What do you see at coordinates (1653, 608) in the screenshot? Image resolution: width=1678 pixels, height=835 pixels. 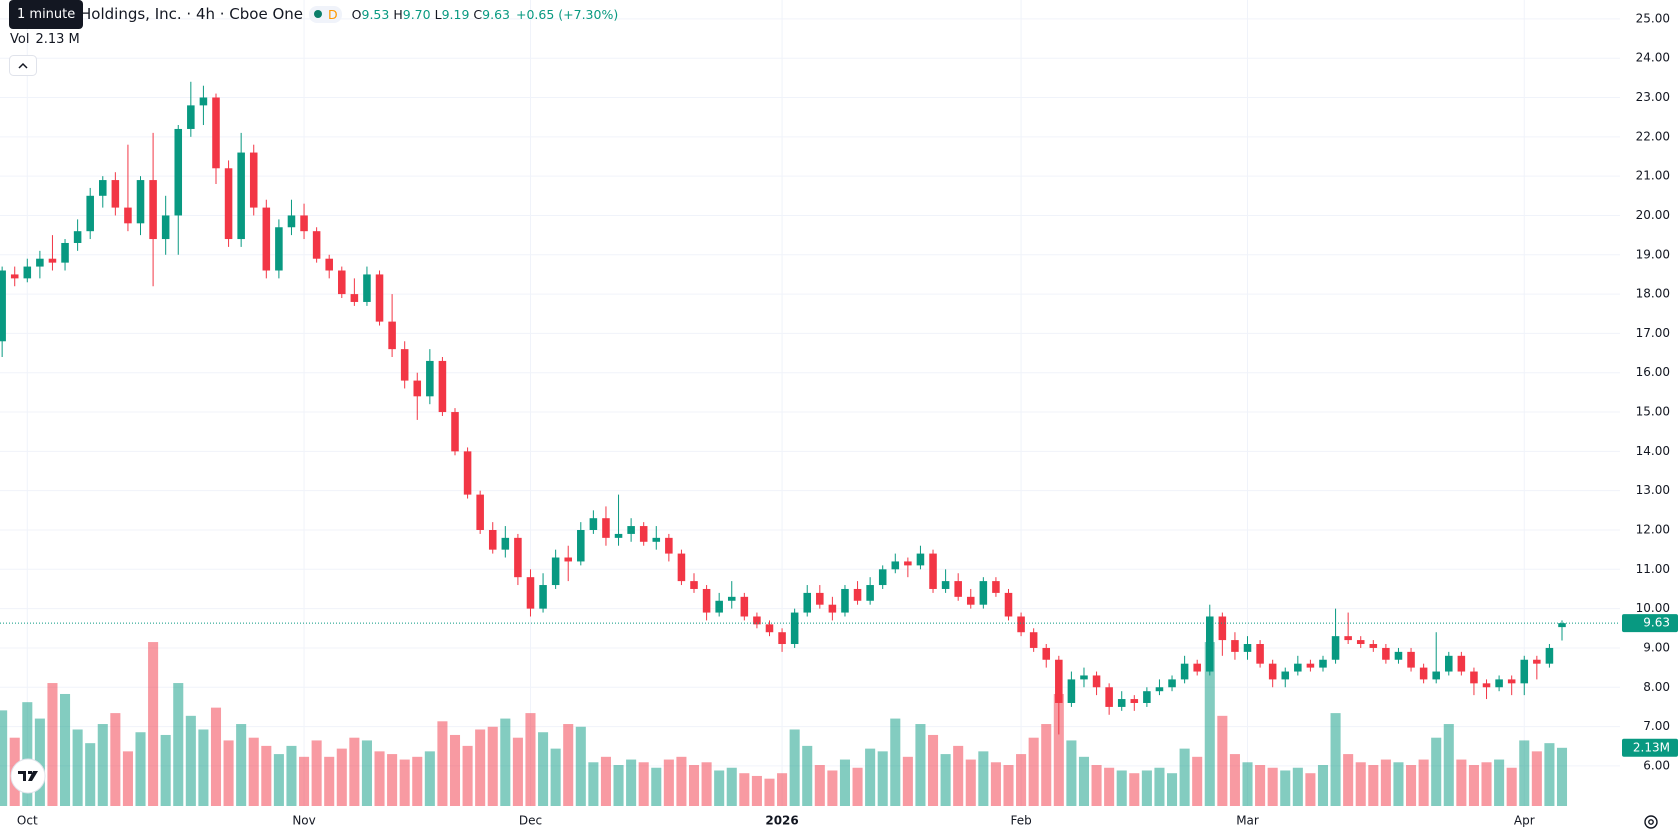 I see `y-tick-label: 10.00` at bounding box center [1653, 608].